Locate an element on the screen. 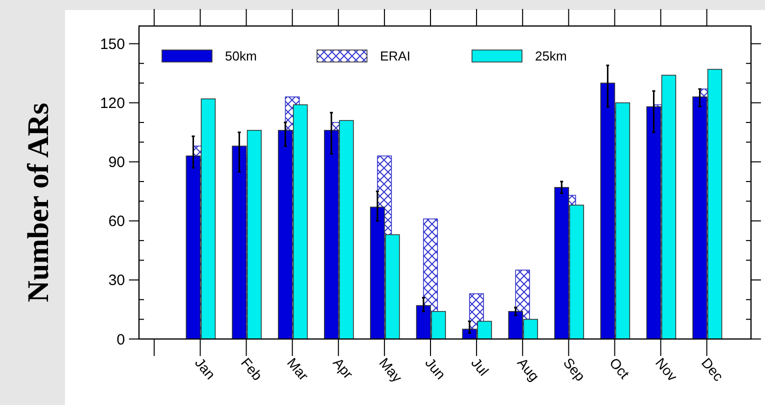  x-tick-label: Nov is located at coordinates (666, 369).